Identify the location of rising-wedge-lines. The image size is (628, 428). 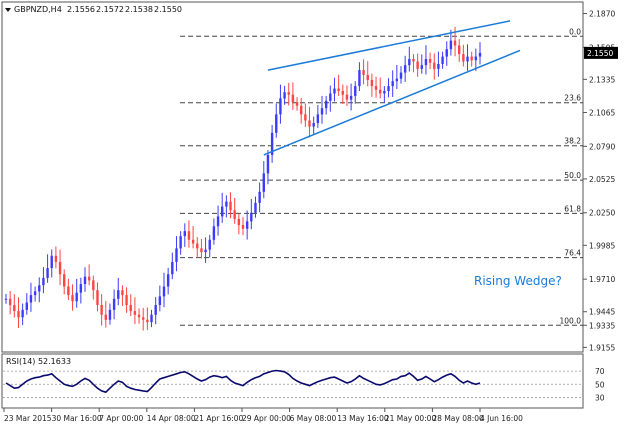
(392, 88).